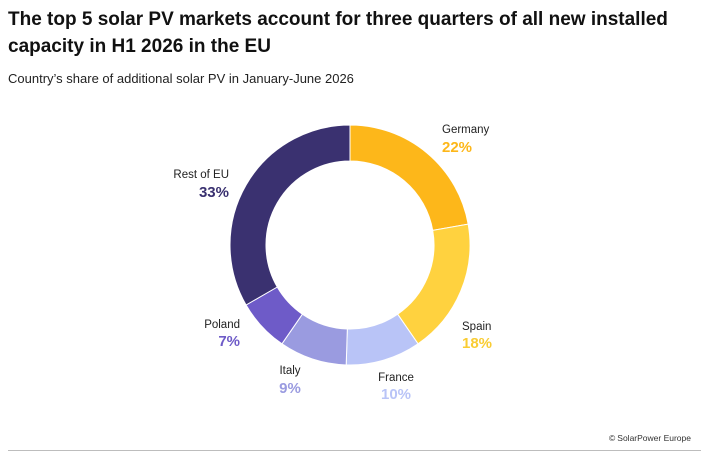  I want to click on label-france: France, so click(396, 378).